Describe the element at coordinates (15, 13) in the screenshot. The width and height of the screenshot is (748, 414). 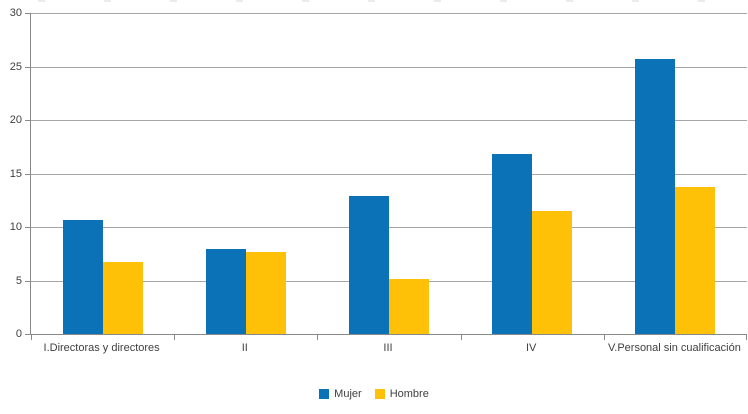
I see `y-axis-tick-label: 30` at that location.